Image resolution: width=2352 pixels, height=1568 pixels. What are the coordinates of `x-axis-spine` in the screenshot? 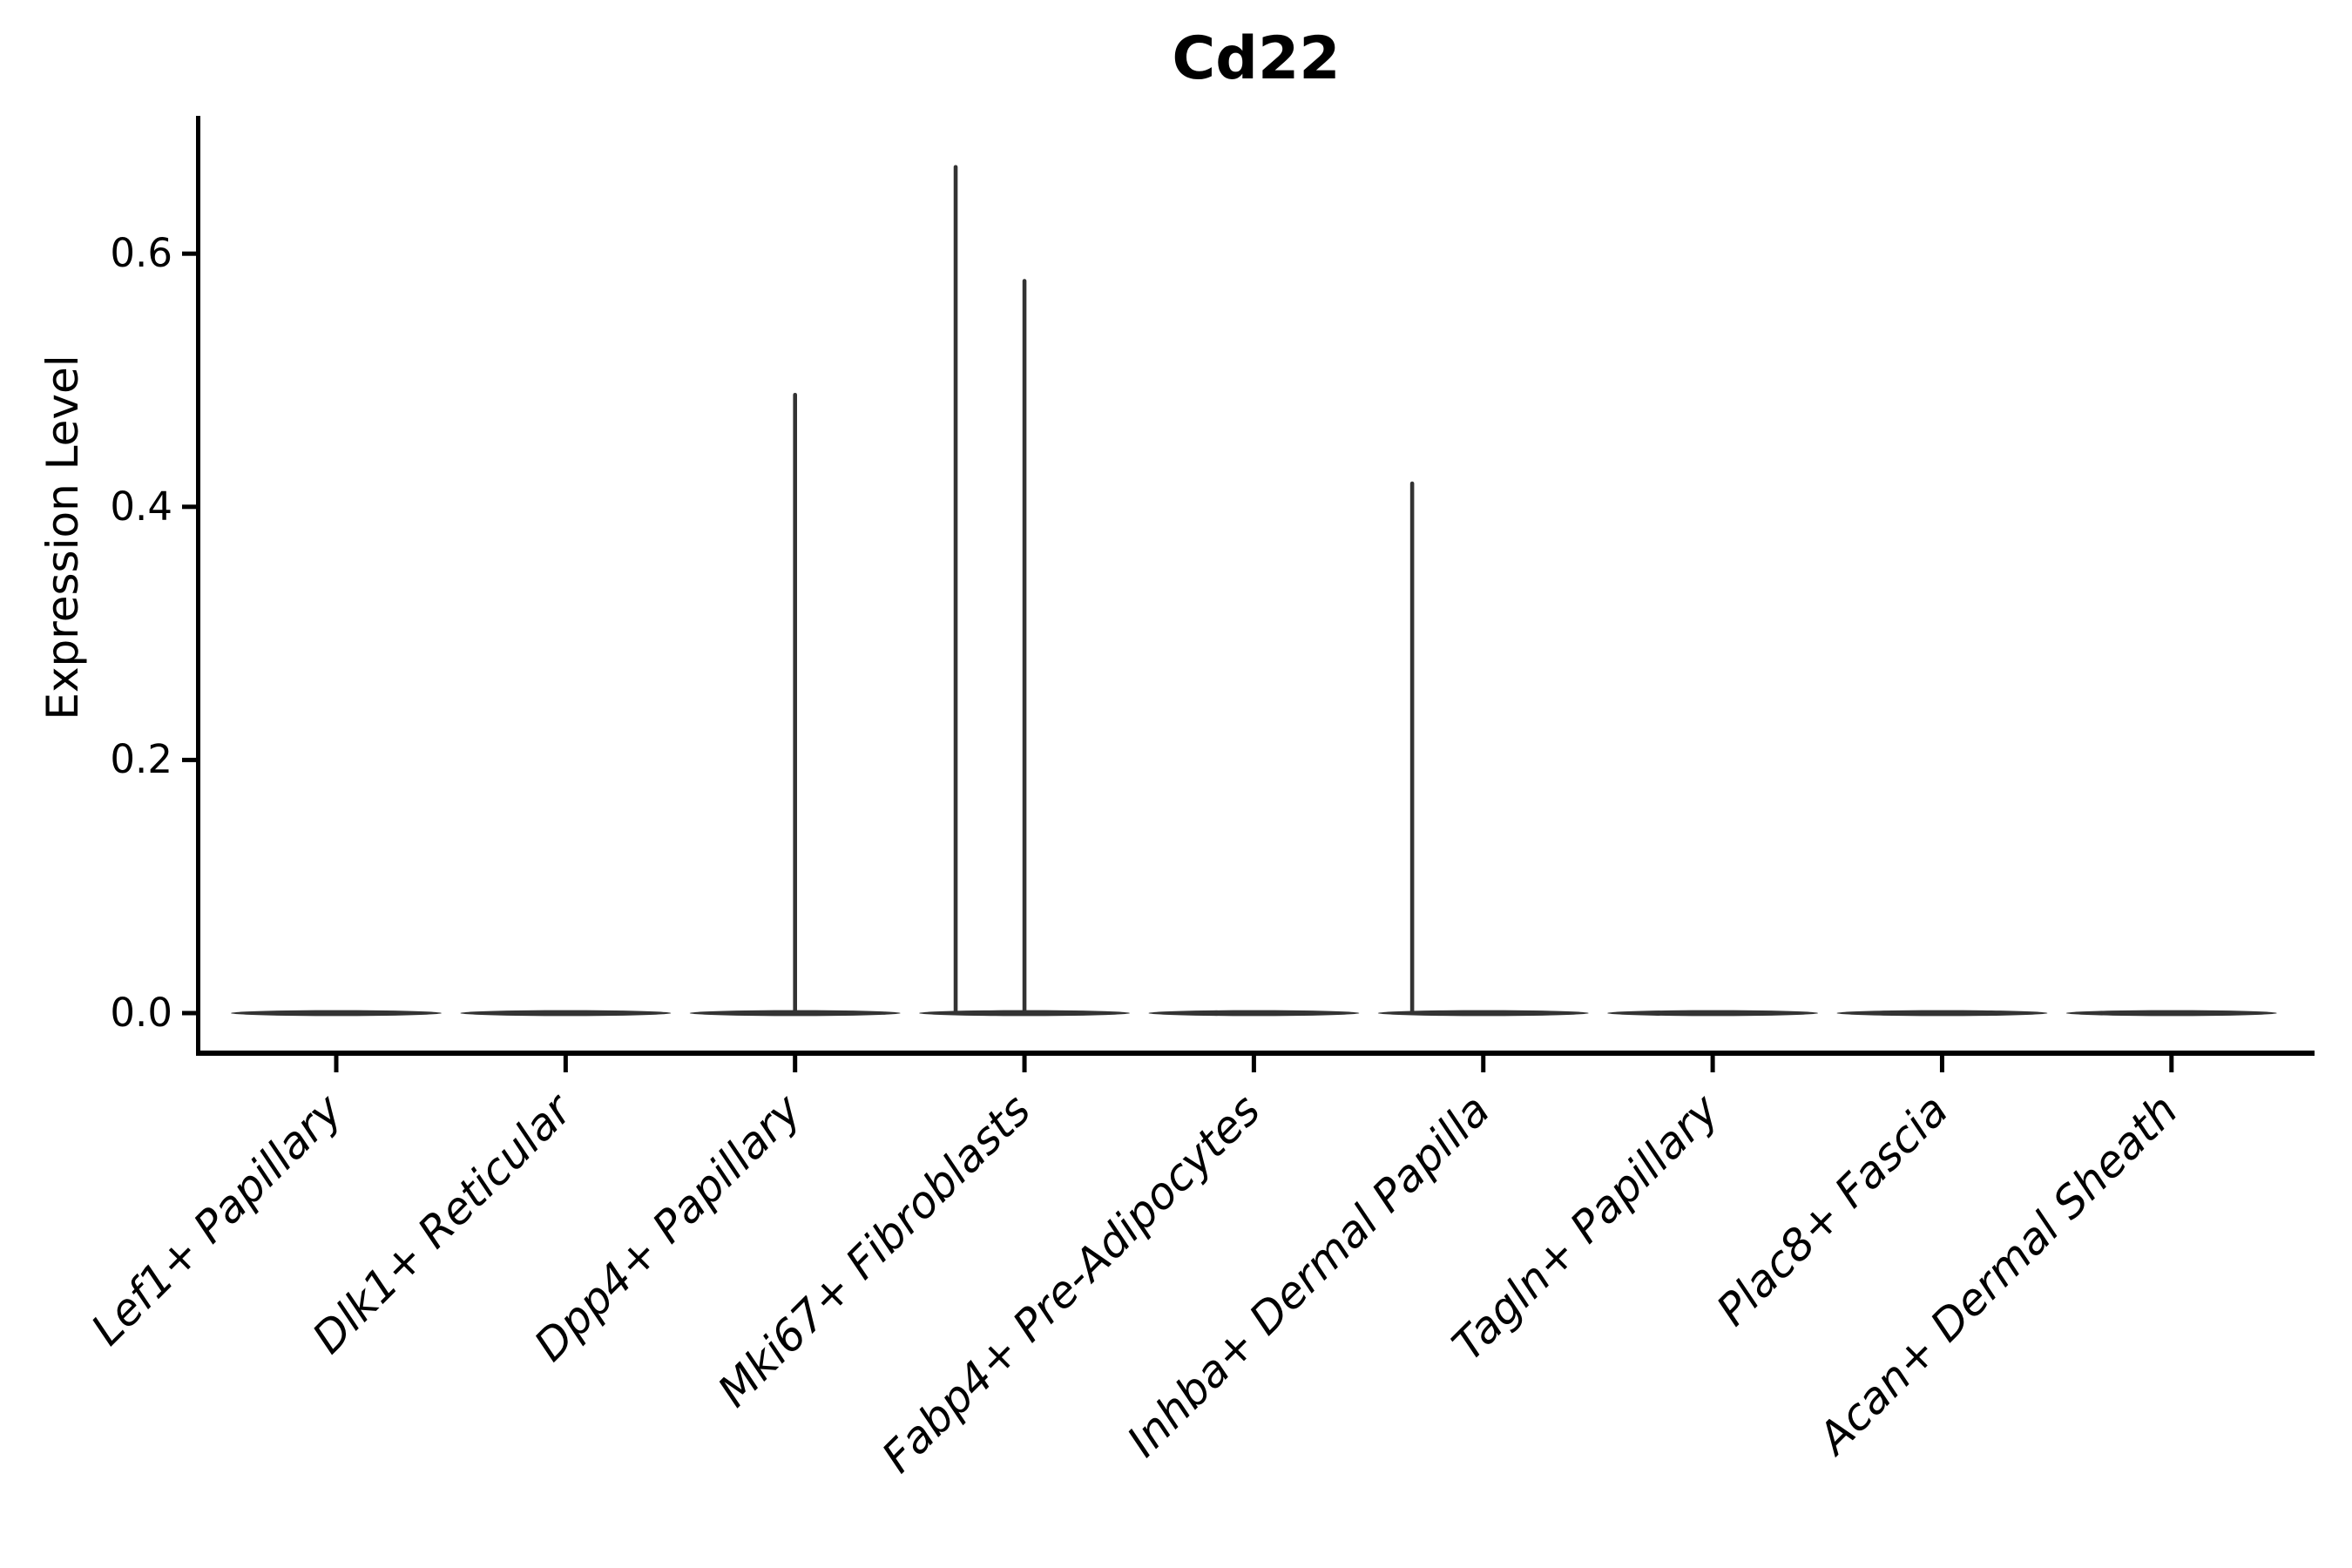 It's located at (1255, 1054).